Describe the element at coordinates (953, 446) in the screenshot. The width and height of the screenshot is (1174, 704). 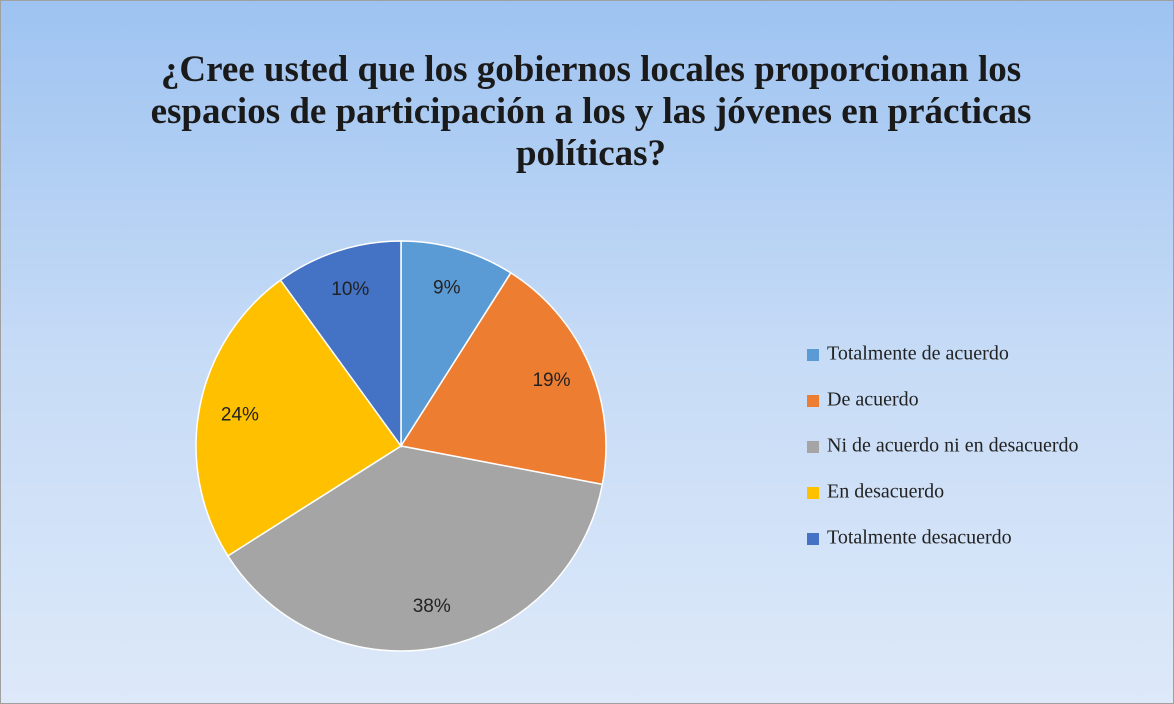
I see `legend-label: Ni de acuerdo ni en desacuerdo` at that location.